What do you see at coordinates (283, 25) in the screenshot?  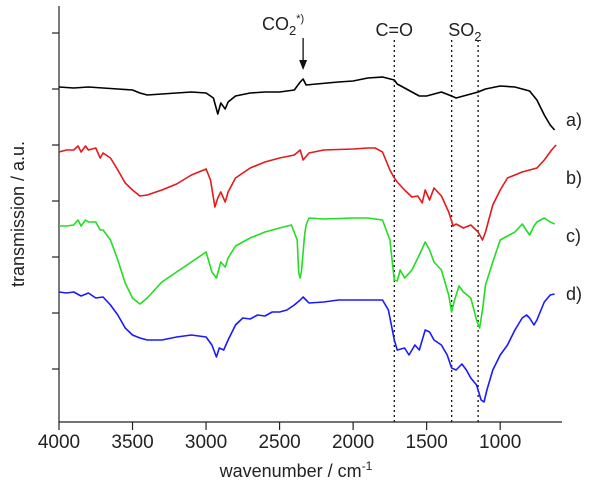 I see `annotation-co2: CO2*)` at bounding box center [283, 25].